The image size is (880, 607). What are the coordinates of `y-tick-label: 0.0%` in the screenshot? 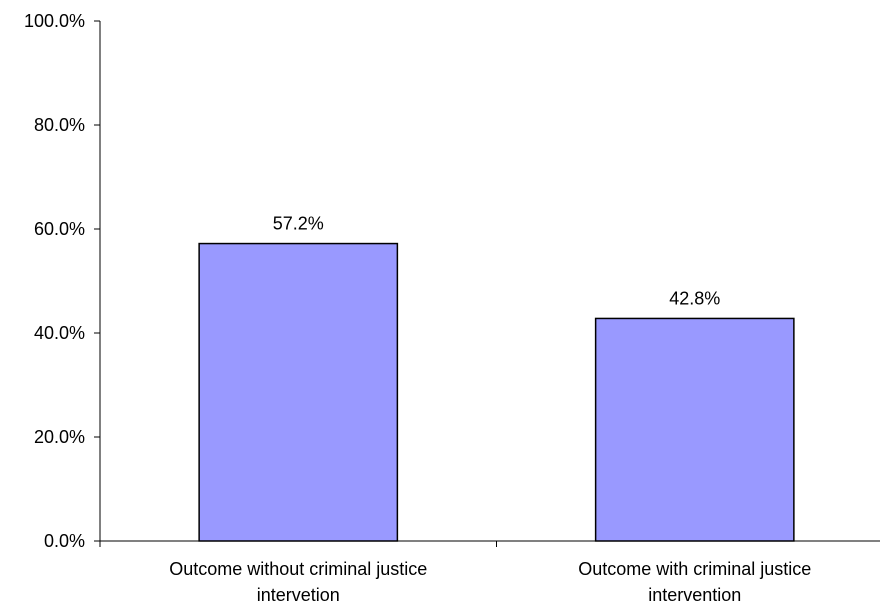 It's located at (64, 541).